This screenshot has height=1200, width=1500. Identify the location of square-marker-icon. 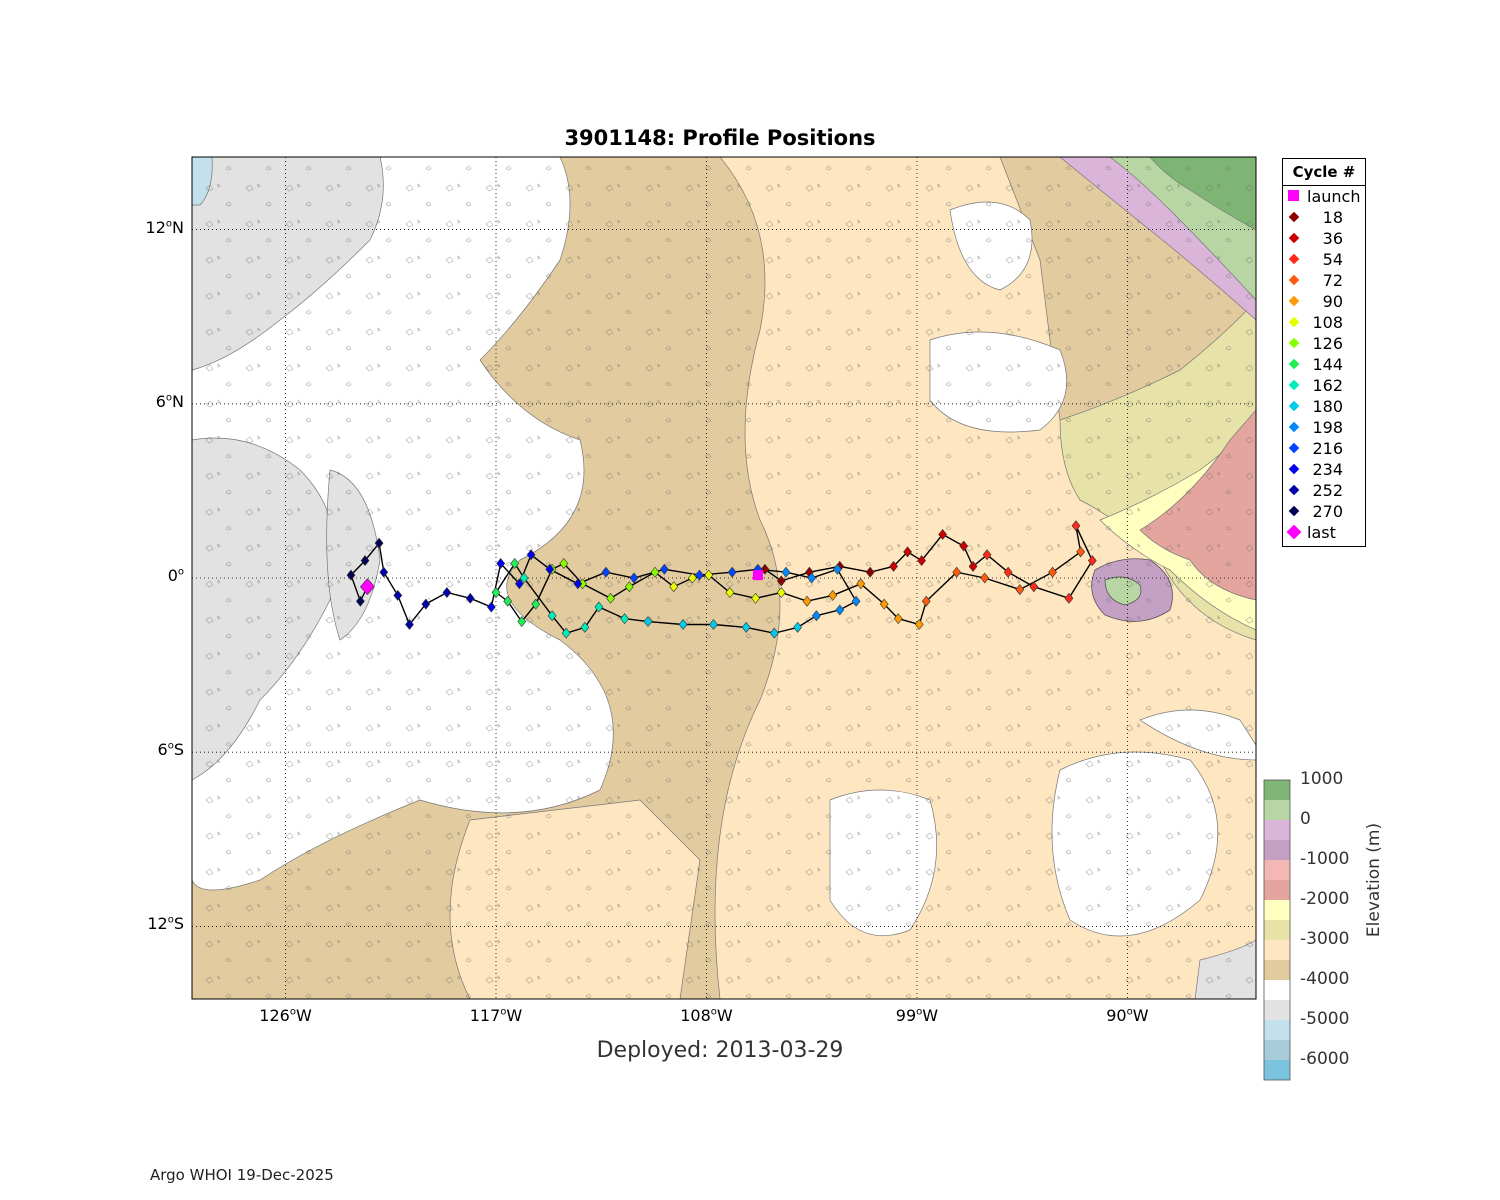
(1293, 195).